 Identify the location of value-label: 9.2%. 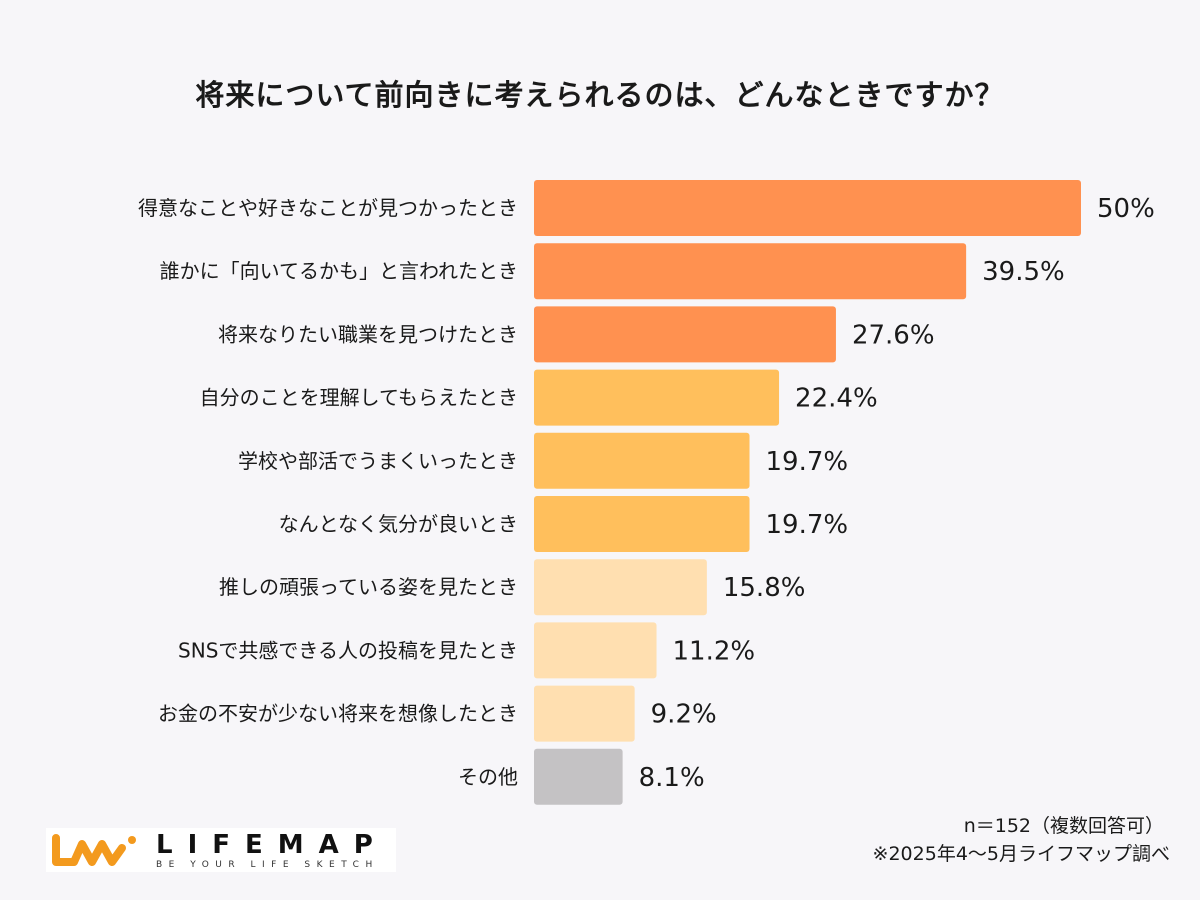
(684, 715).